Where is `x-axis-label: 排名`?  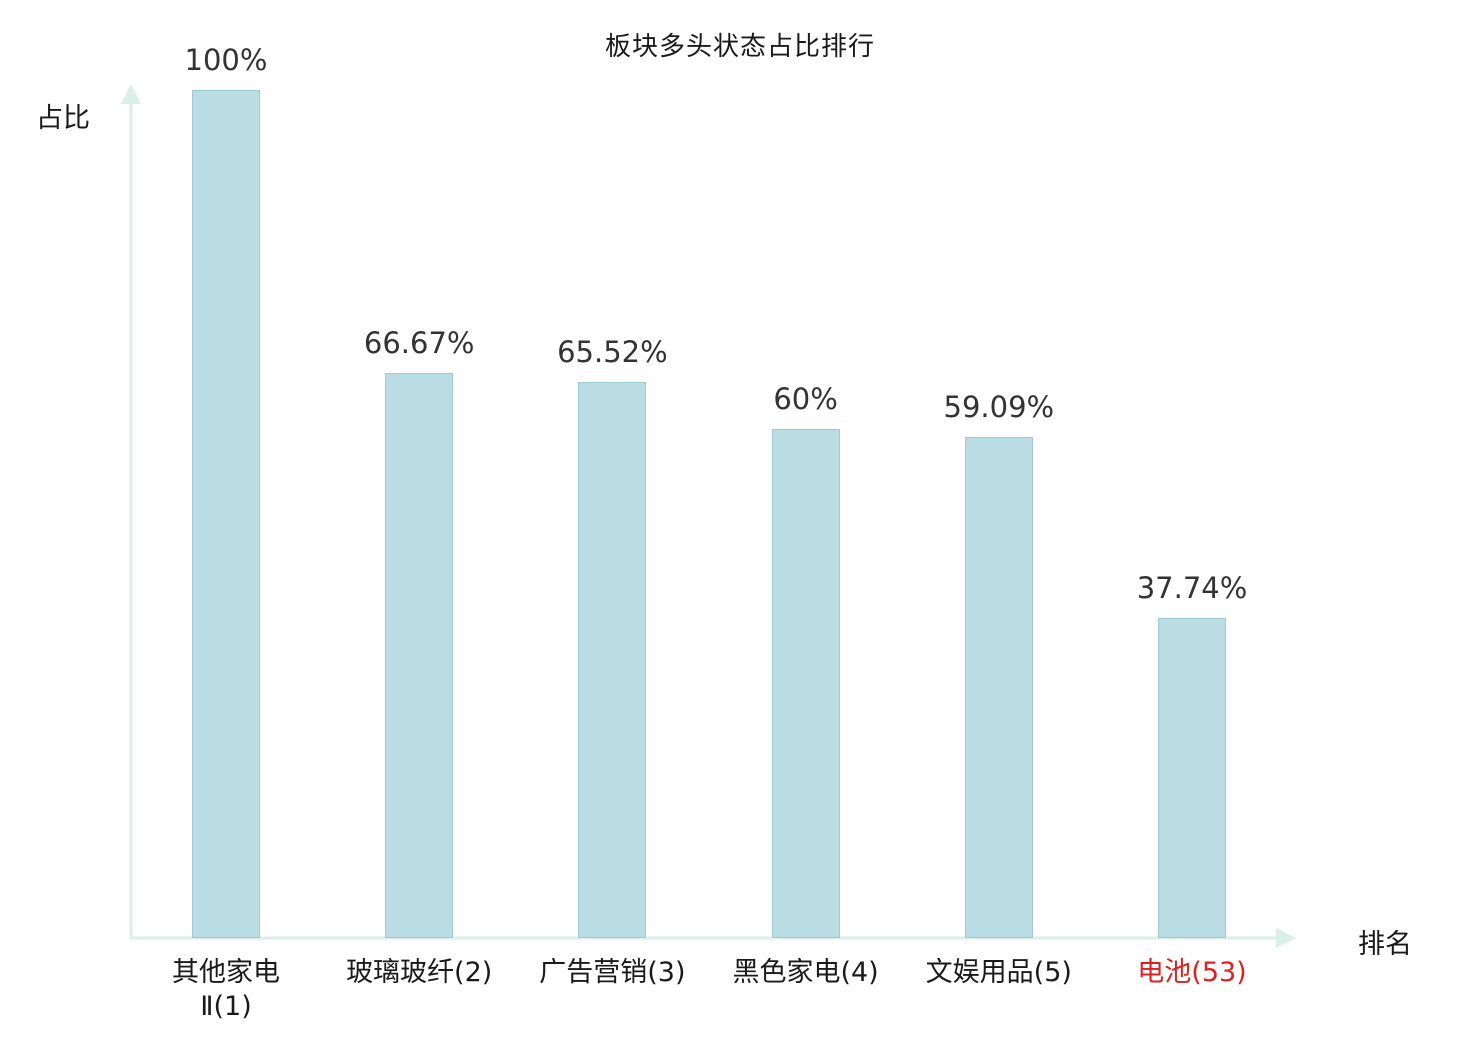
x-axis-label: 排名 is located at coordinates (1385, 944).